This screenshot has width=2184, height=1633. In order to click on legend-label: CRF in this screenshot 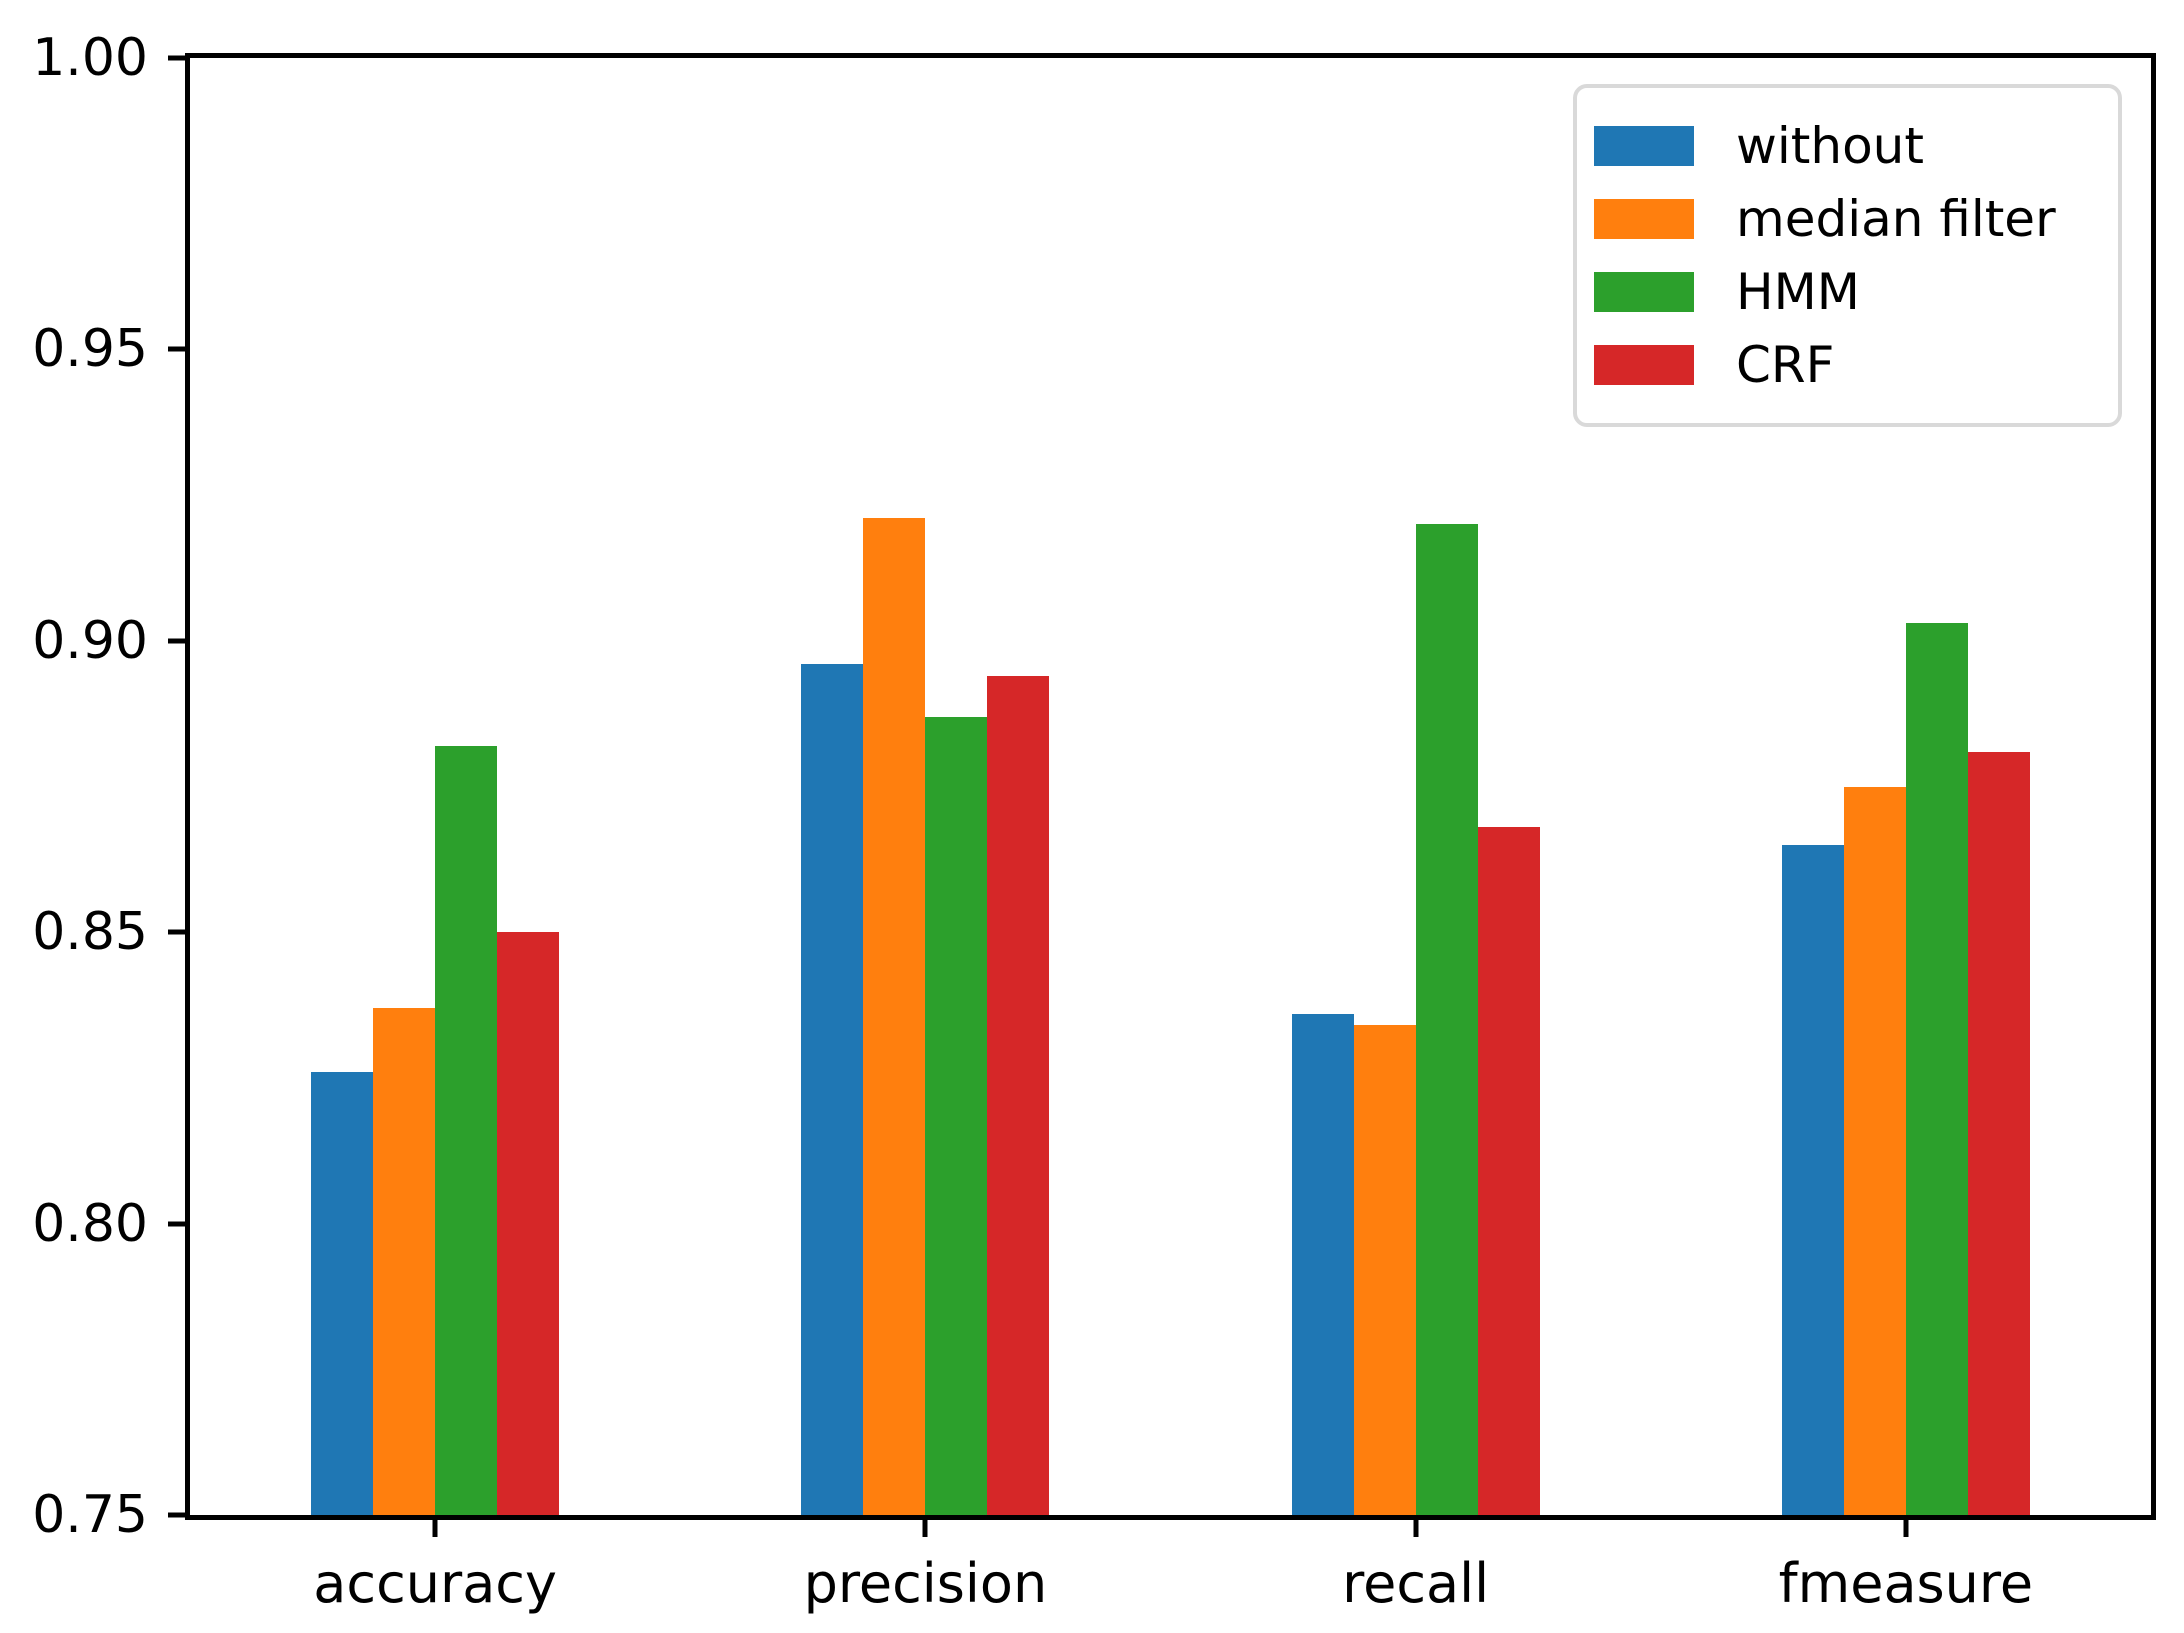, I will do `click(1785, 365)`.